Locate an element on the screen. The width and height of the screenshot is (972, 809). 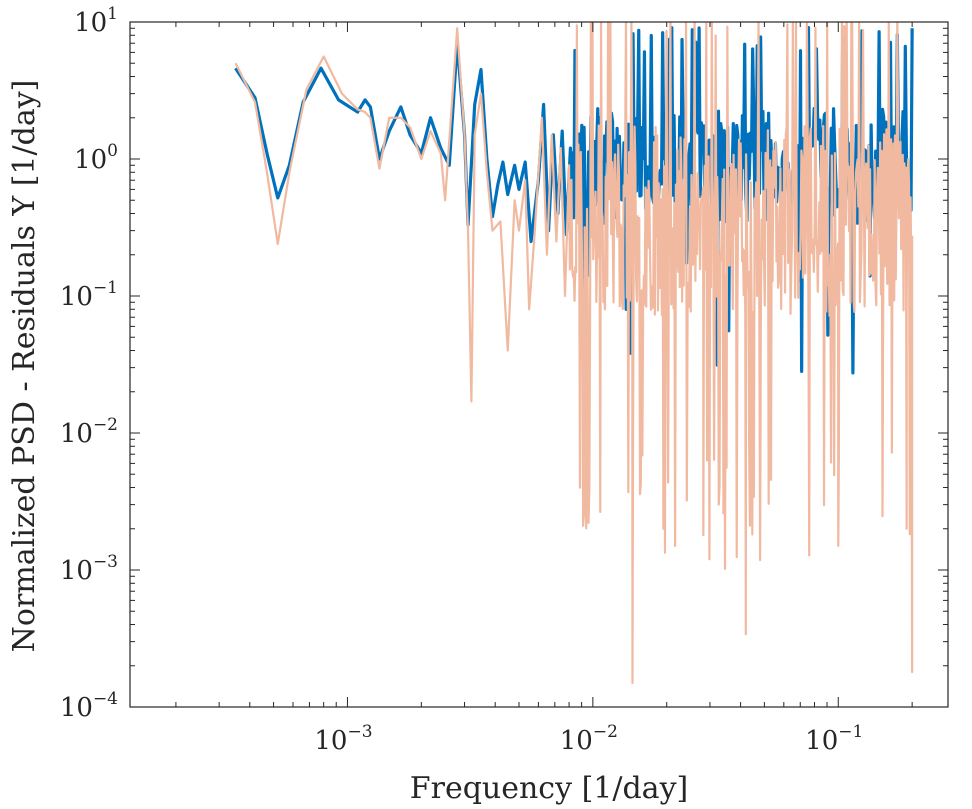
x-tick-label: 10⁻² is located at coordinates (589, 739).